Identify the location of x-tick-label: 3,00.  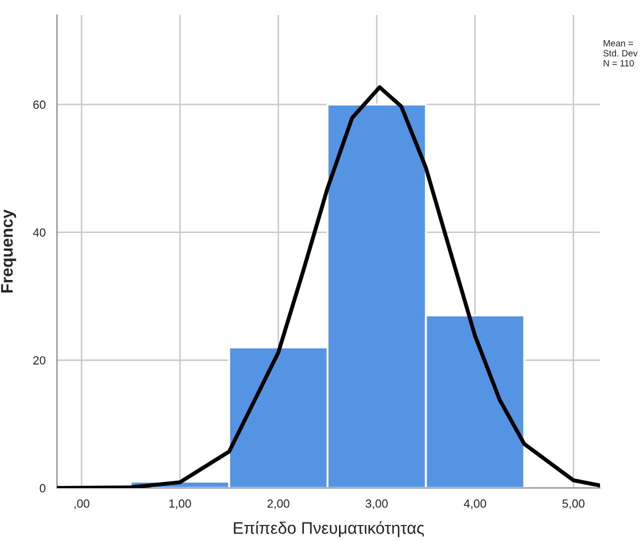
(377, 504).